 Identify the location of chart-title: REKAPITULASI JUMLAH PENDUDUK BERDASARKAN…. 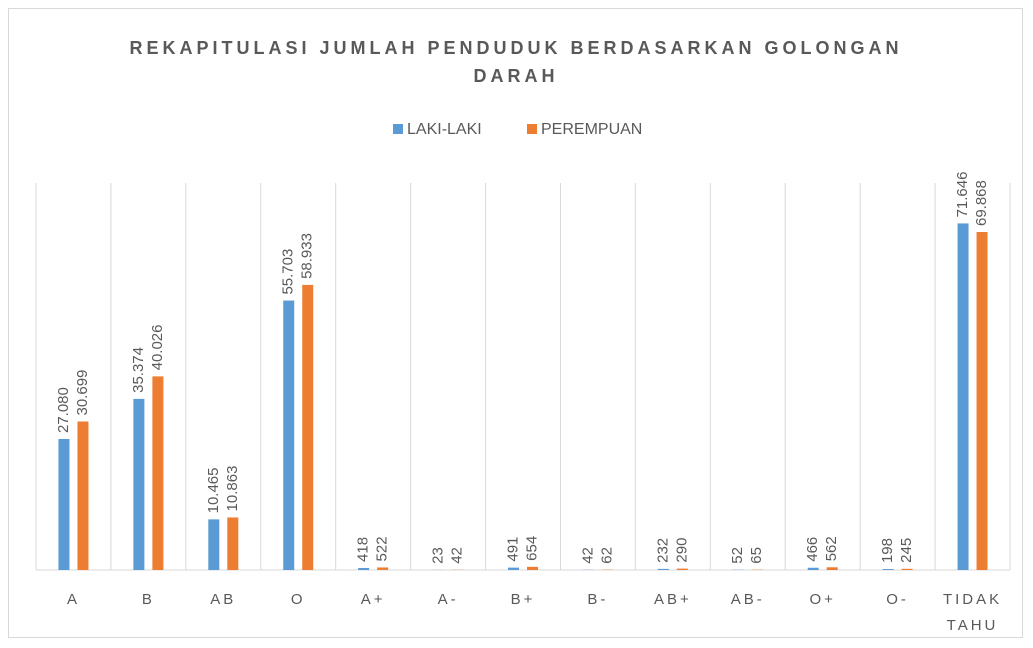
(516, 62).